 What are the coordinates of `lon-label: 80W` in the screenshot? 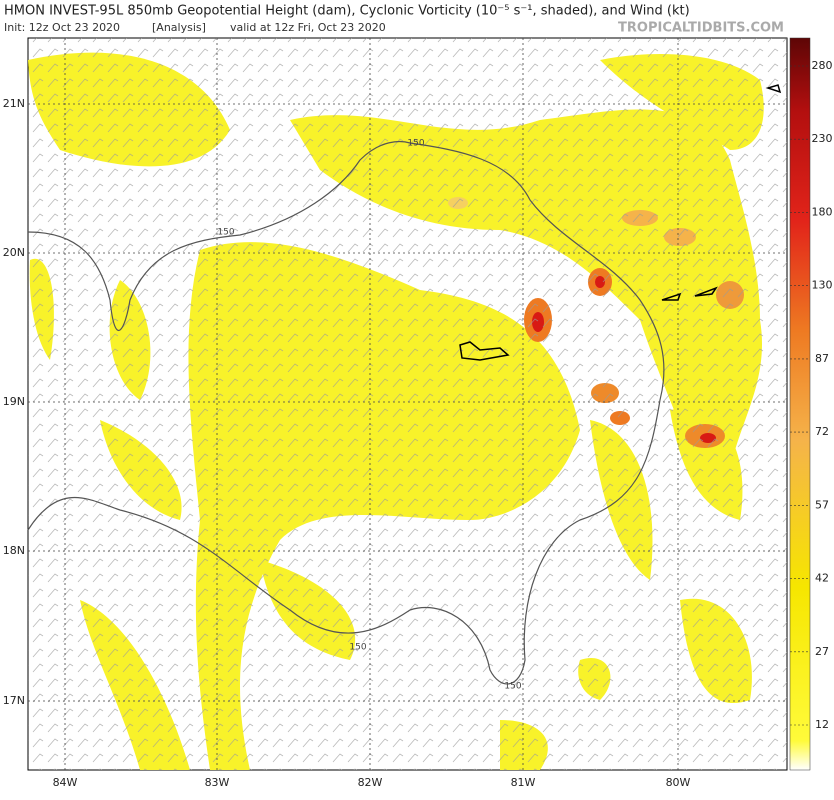 It's located at (678, 782).